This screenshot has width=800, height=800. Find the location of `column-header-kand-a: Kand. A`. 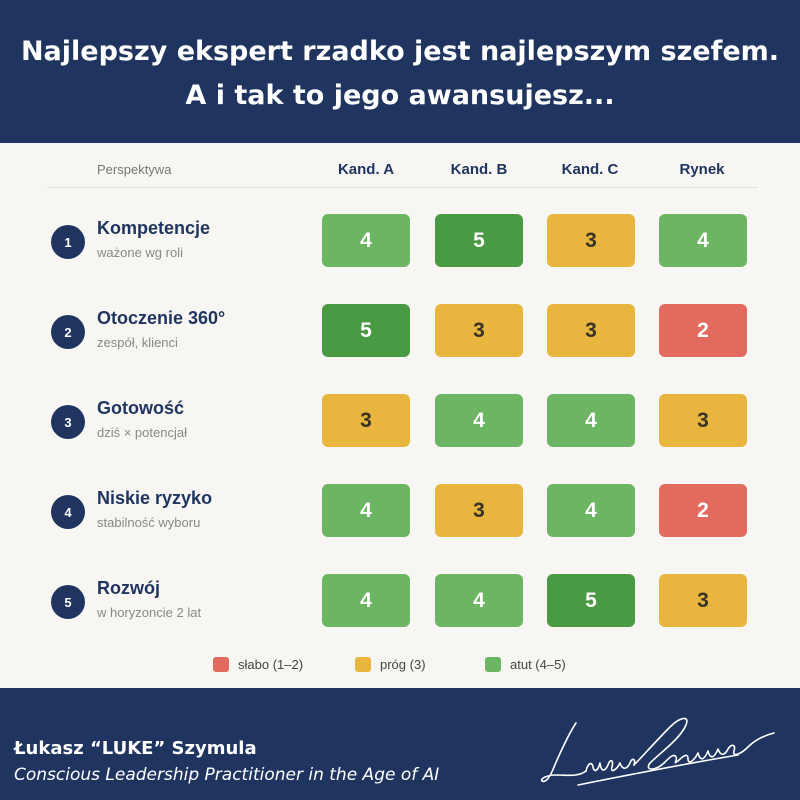

column-header-kand-a: Kand. A is located at coordinates (366, 169).